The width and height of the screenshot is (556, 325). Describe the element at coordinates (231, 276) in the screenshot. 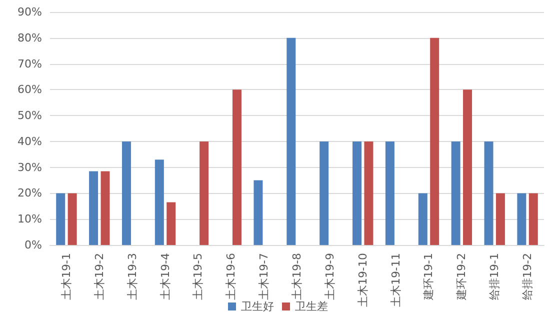

I see `x-tick-label: 土木19-6` at that location.